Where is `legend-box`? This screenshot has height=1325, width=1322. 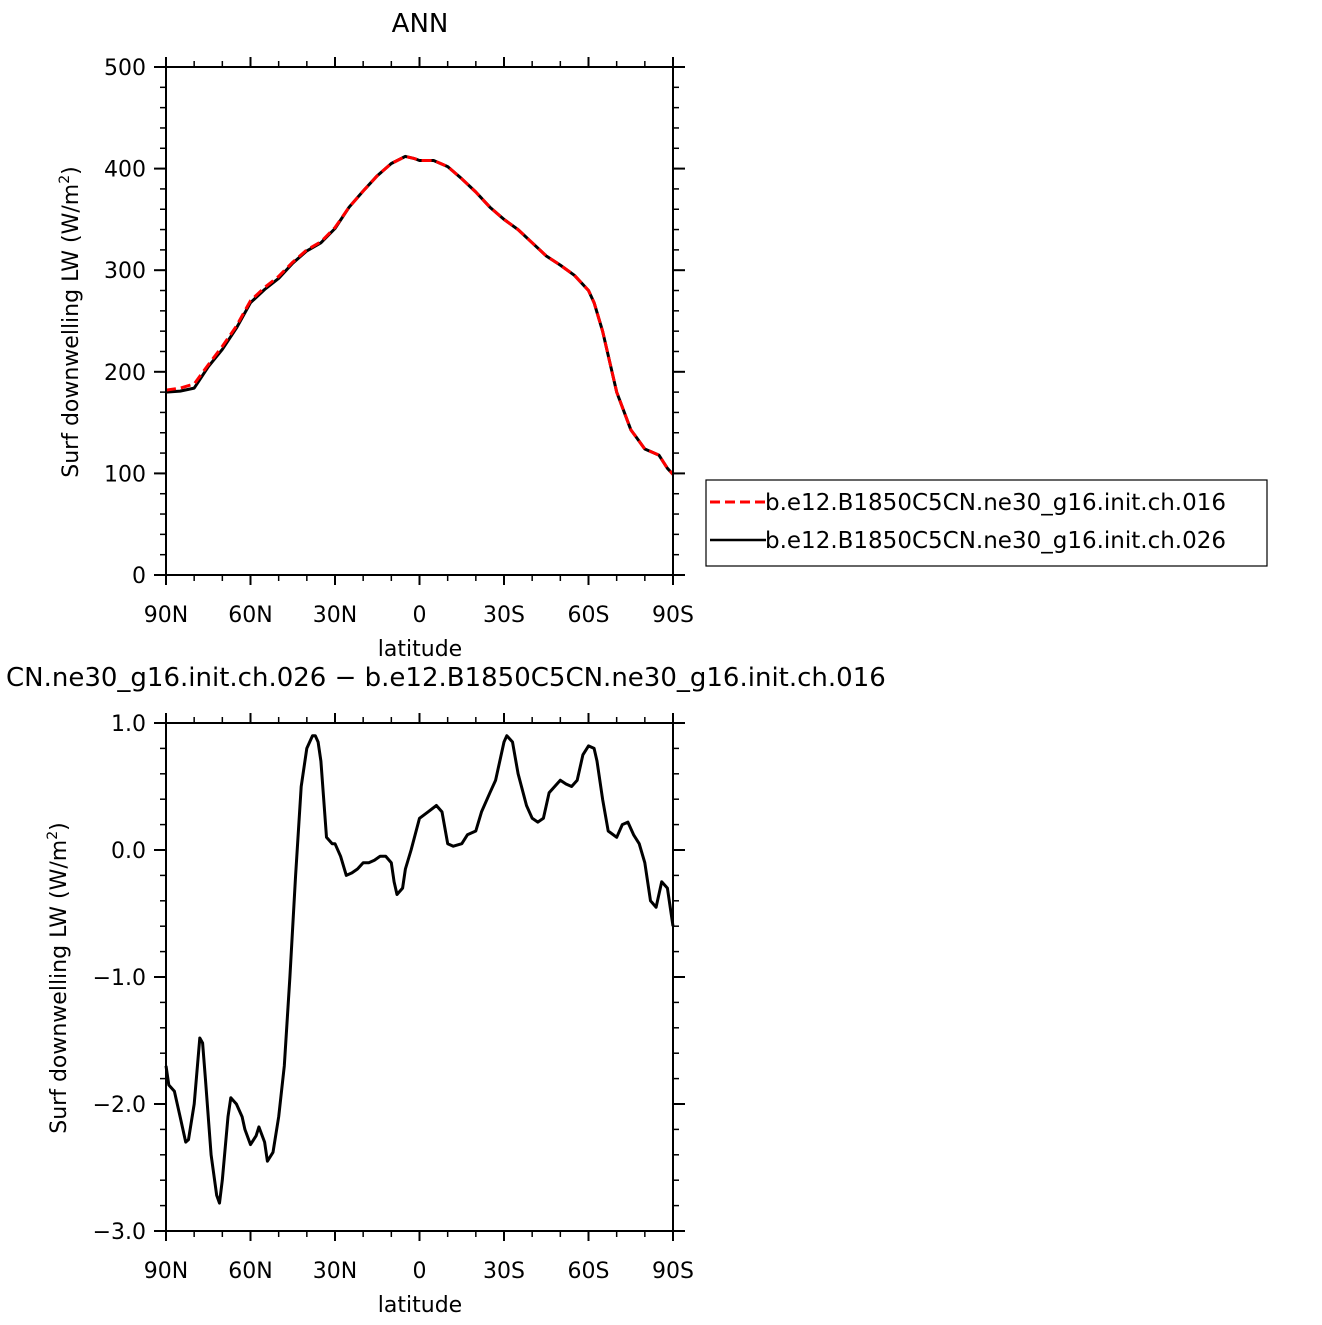 legend-box is located at coordinates (986, 523).